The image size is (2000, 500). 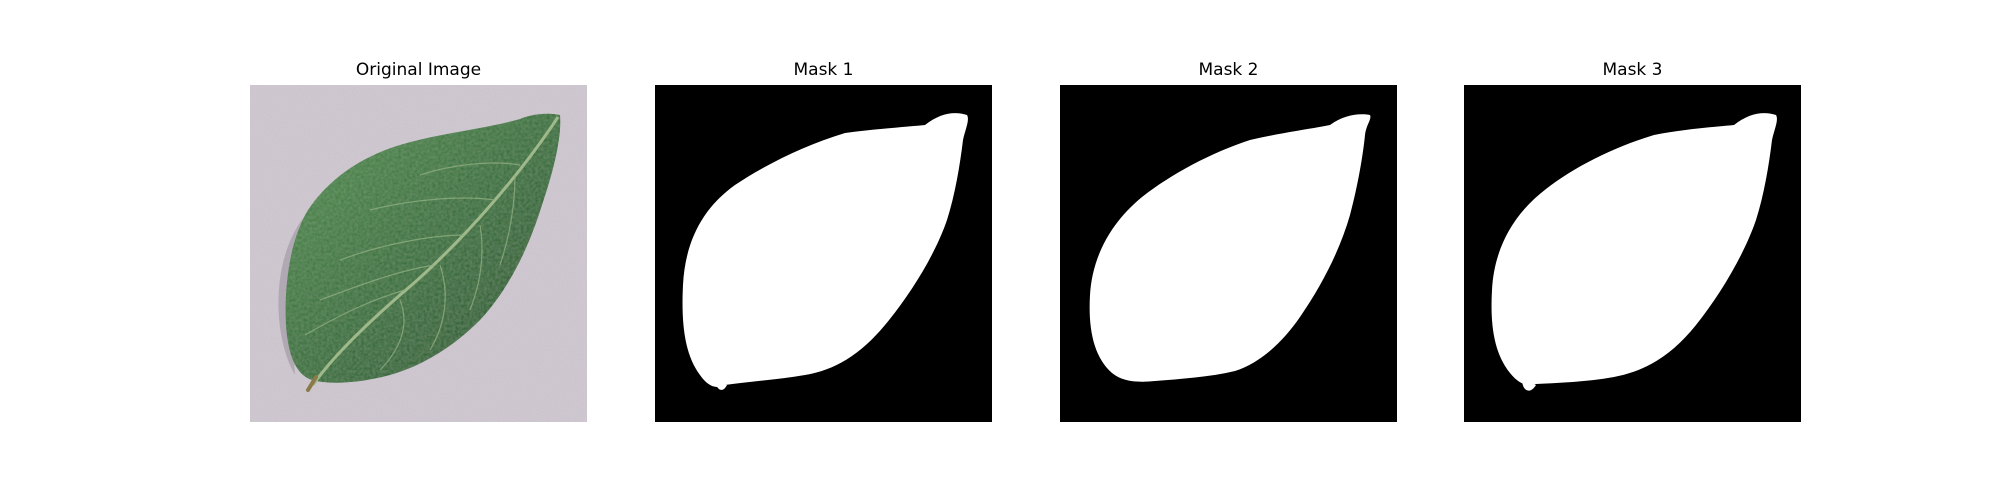 I want to click on original-leaf-photo, so click(x=418, y=253).